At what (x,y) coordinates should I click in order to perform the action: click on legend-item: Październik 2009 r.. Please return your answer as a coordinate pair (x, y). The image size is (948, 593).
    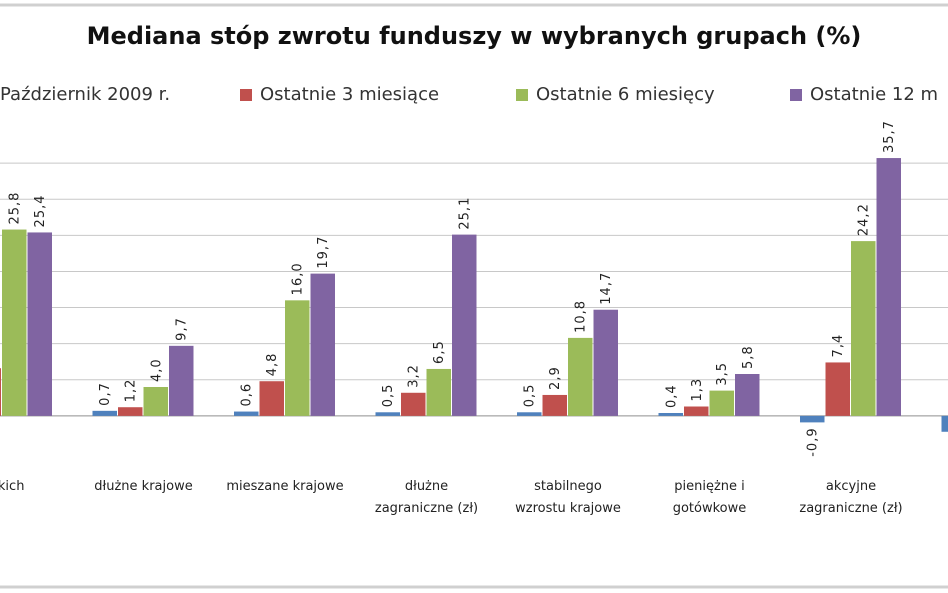
    Looking at the image, I should click on (85, 94).